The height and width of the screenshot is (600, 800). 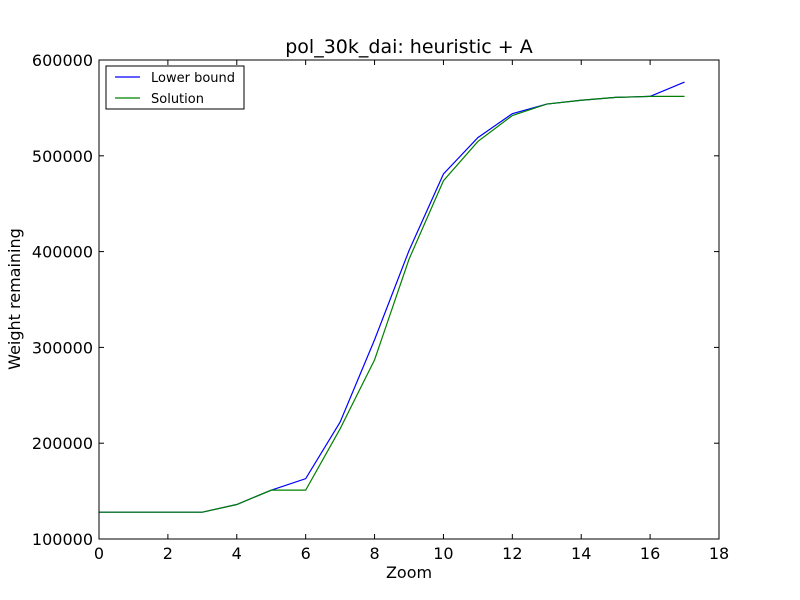 What do you see at coordinates (193, 78) in the screenshot?
I see `legend-label: Lower bound` at bounding box center [193, 78].